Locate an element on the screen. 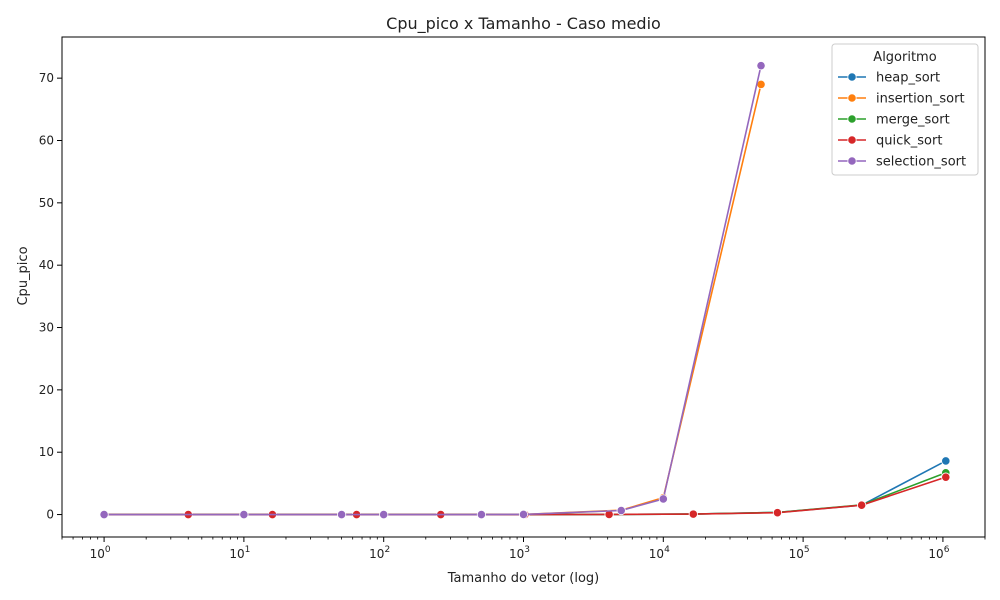 This screenshot has height=600, width=1000. chart-title: Cpu_pico x Tamanho - Caso medio is located at coordinates (523, 24).